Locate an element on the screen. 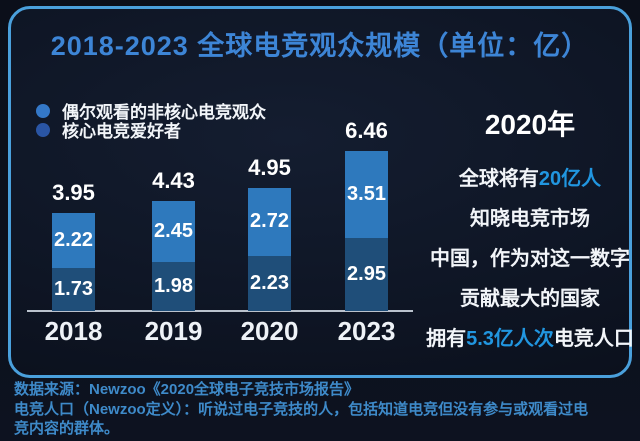 This screenshot has width=640, height=441. x-axis-label: 2020 is located at coordinates (269, 331).